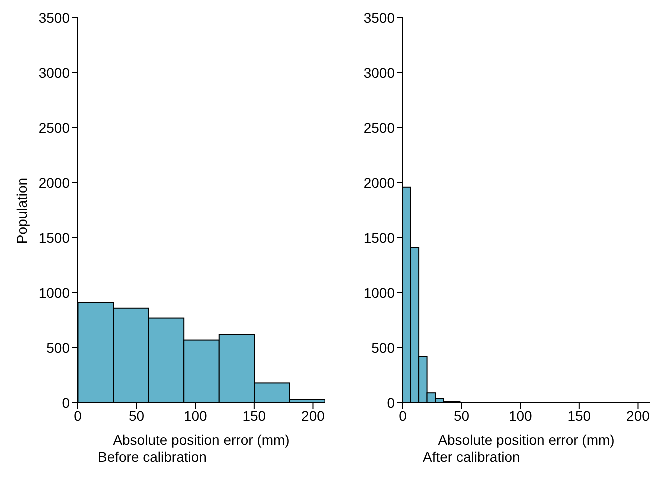 This screenshot has height=483, width=666. What do you see at coordinates (471, 457) in the screenshot?
I see `text: After calibration` at bounding box center [471, 457].